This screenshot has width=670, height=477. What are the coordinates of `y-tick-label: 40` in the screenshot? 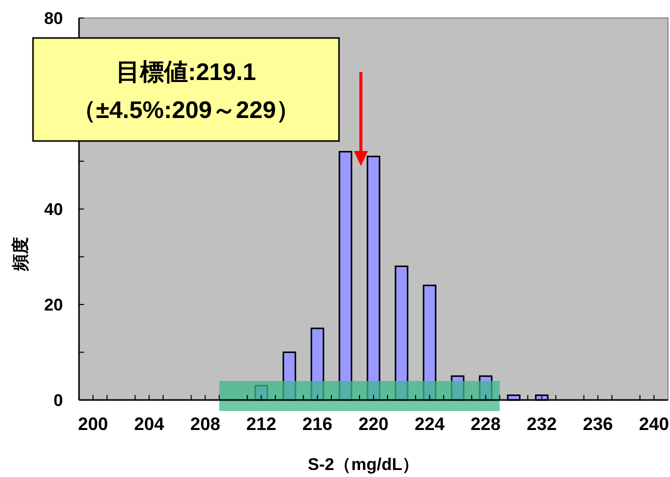 It's located at (53, 209).